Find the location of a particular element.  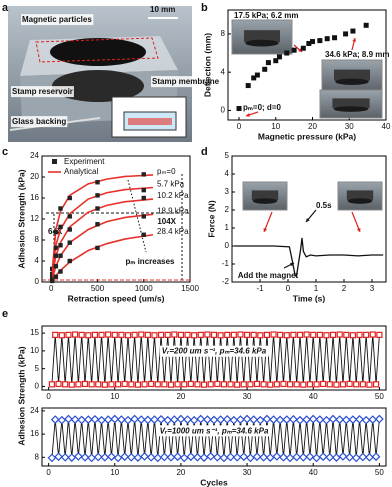

annotation-bg is located at coordinates (214, 431).